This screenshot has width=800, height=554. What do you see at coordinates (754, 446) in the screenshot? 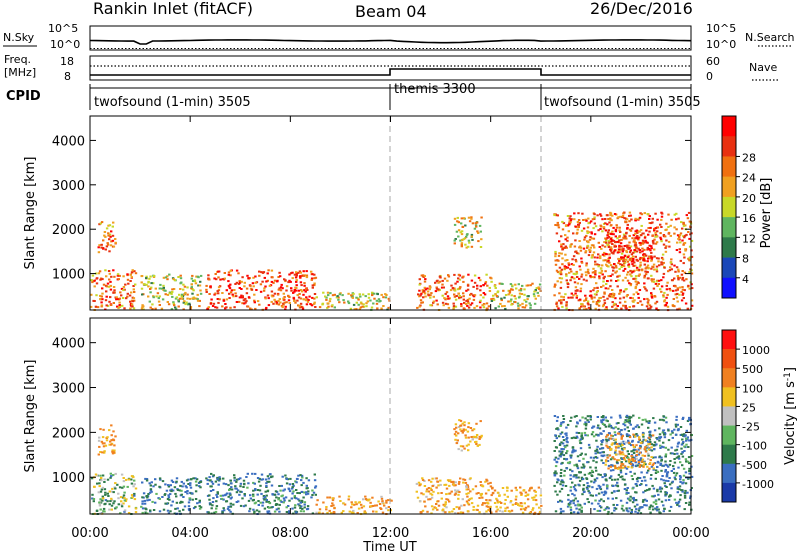
I see `velocity-colorbar-tick-label: -100` at bounding box center [754, 446].